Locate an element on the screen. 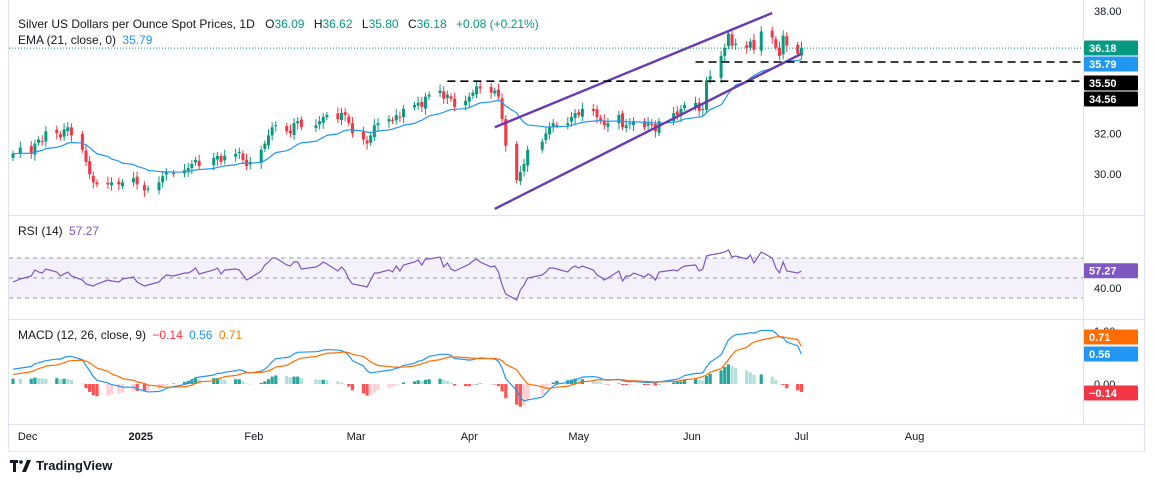 Image resolution: width=1154 pixels, height=485 pixels. price-label-ema is located at coordinates (1111, 64).